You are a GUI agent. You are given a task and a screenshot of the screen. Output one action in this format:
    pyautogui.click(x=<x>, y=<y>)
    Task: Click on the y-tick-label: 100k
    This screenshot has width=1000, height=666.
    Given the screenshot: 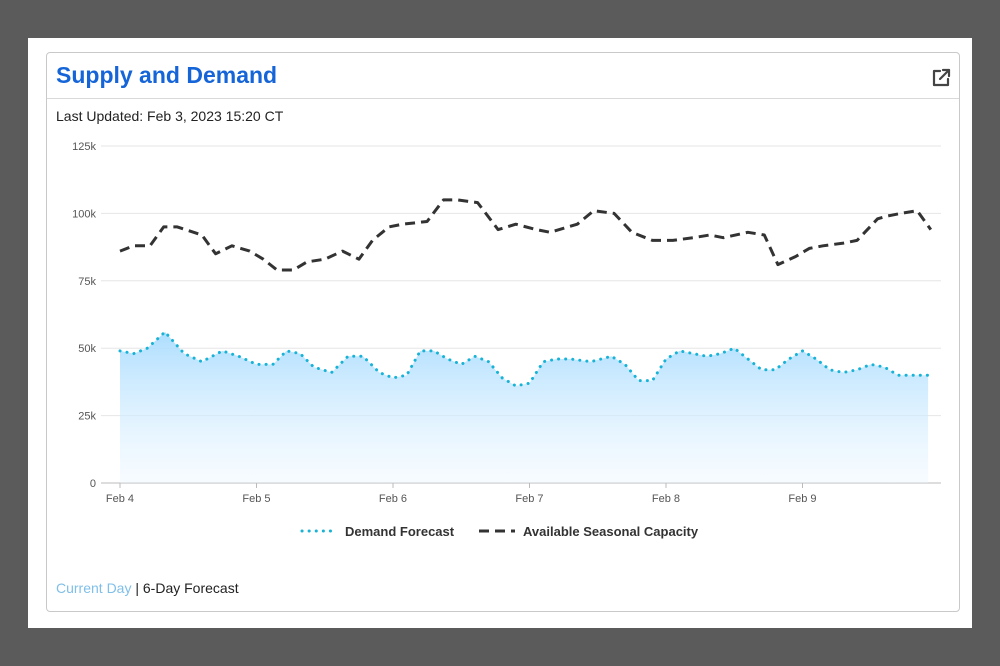 What is the action you would take?
    pyautogui.click(x=84, y=214)
    